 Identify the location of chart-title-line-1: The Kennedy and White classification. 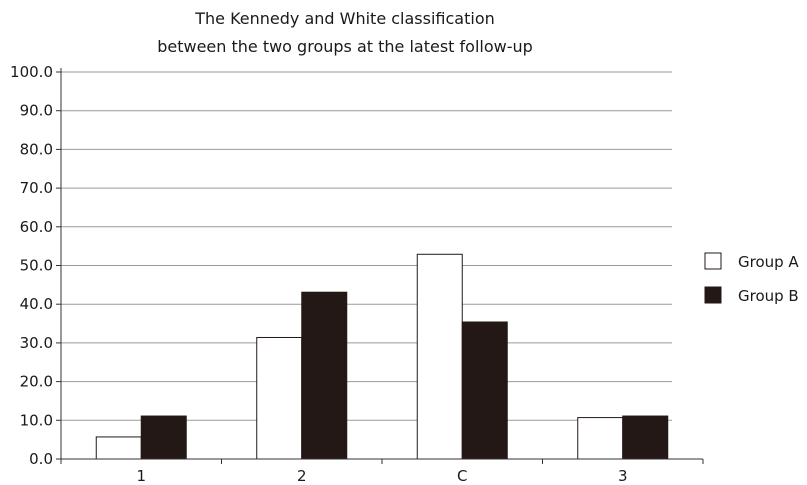
(344, 18).